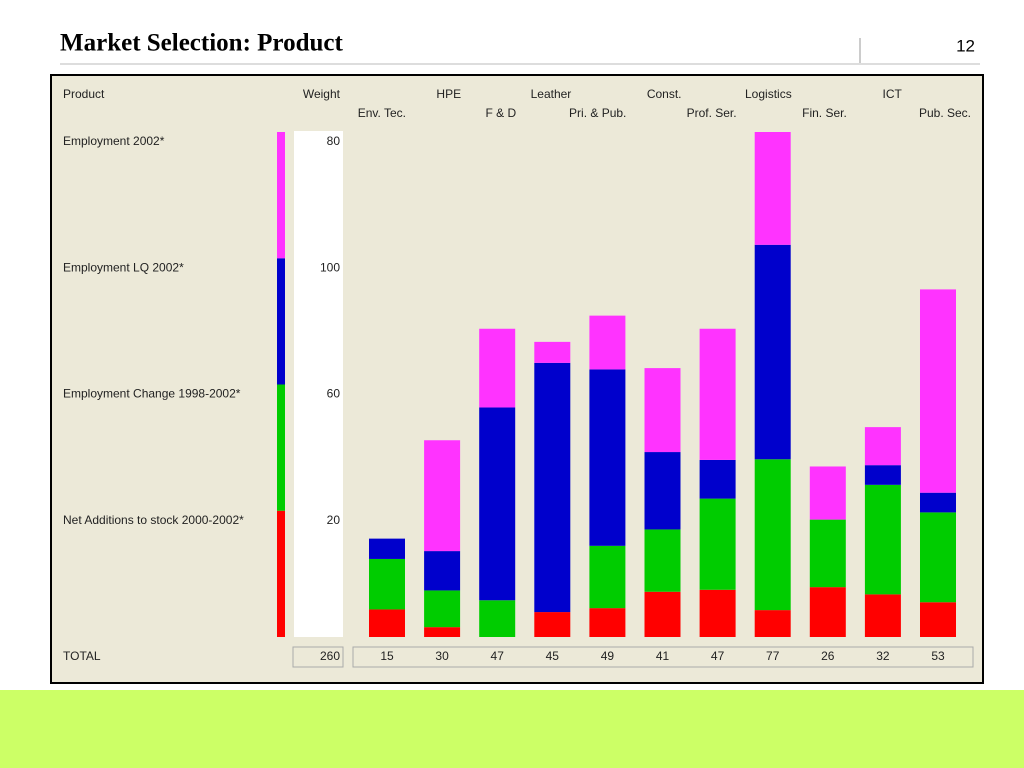 The height and width of the screenshot is (768, 1024). What do you see at coordinates (828, 656) in the screenshot?
I see `total-value: 26` at bounding box center [828, 656].